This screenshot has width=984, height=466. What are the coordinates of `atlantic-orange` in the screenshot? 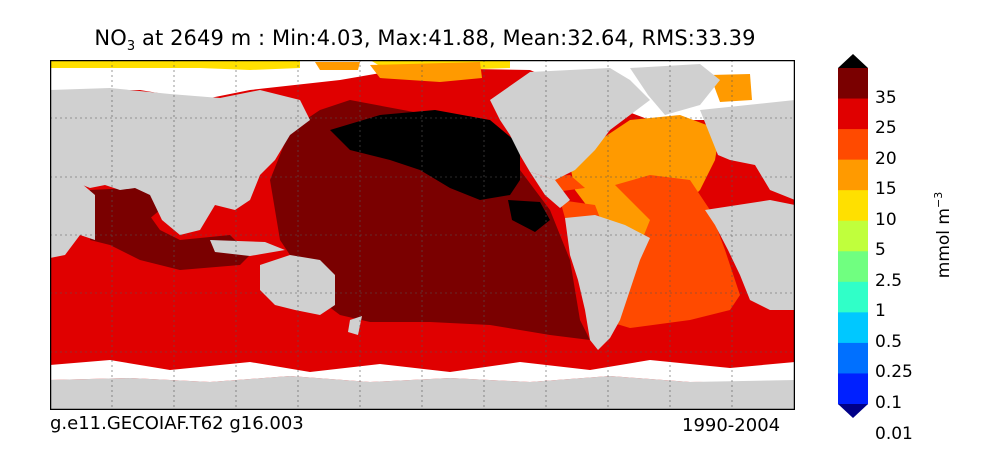 It's located at (645, 217).